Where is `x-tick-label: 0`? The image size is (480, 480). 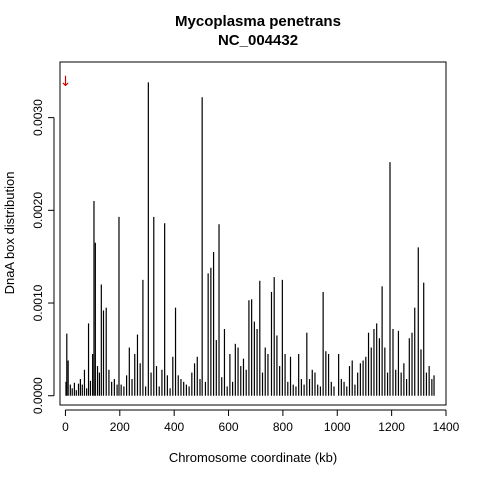
x-tick-label: 0 is located at coordinates (65, 427).